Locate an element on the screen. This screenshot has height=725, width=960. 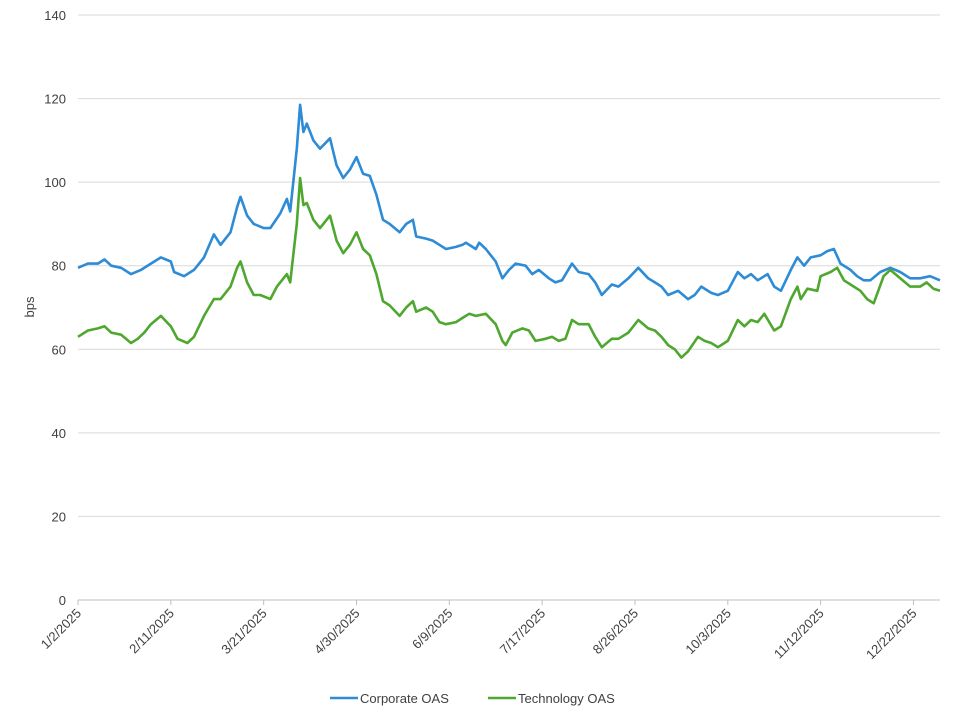
y-axis-label: bps is located at coordinates (29, 306).